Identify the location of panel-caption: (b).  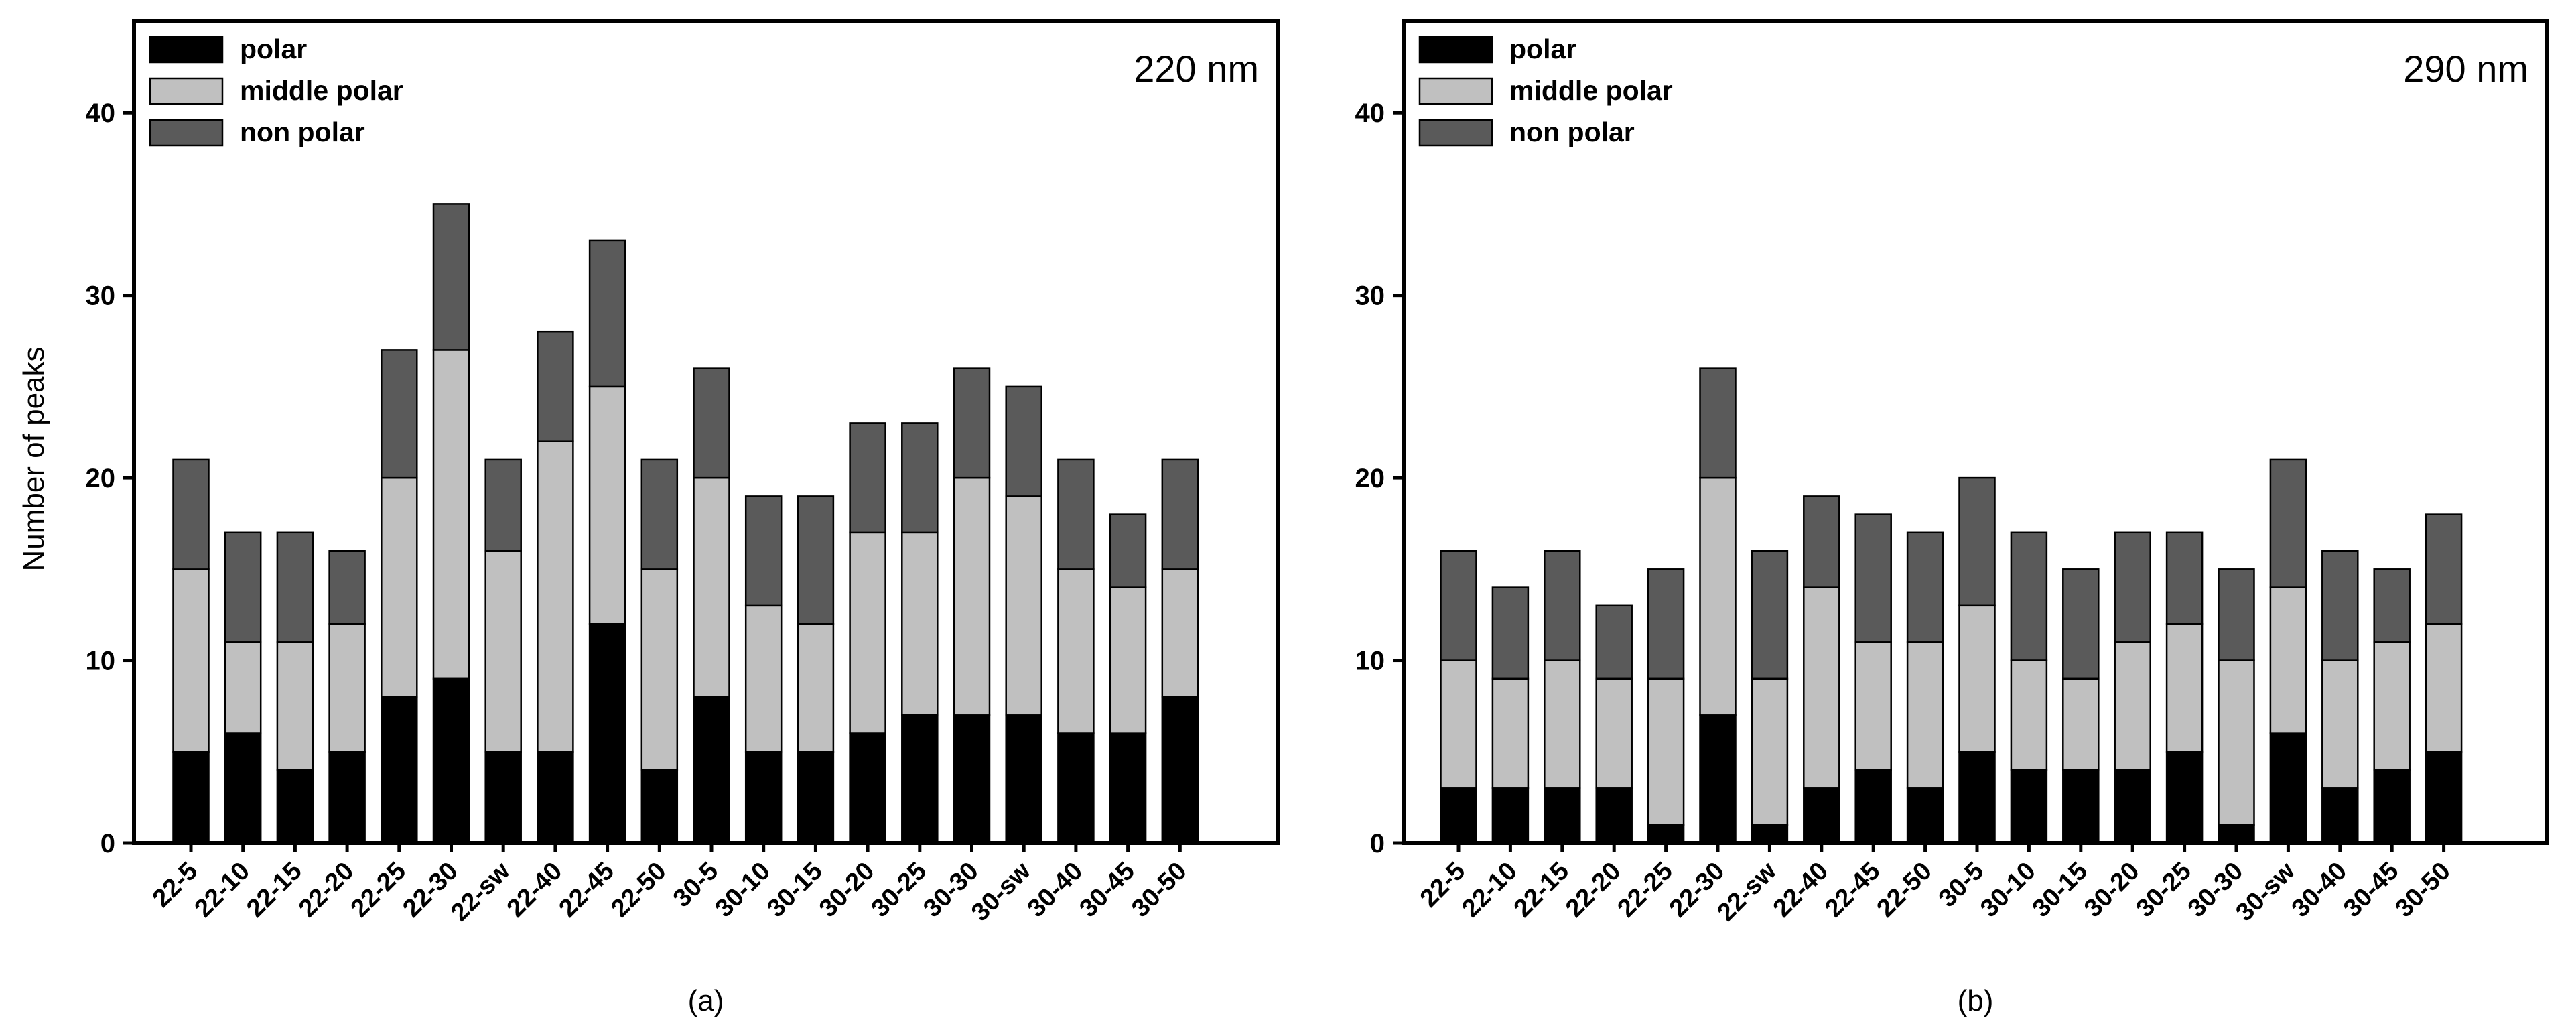
(1976, 1000).